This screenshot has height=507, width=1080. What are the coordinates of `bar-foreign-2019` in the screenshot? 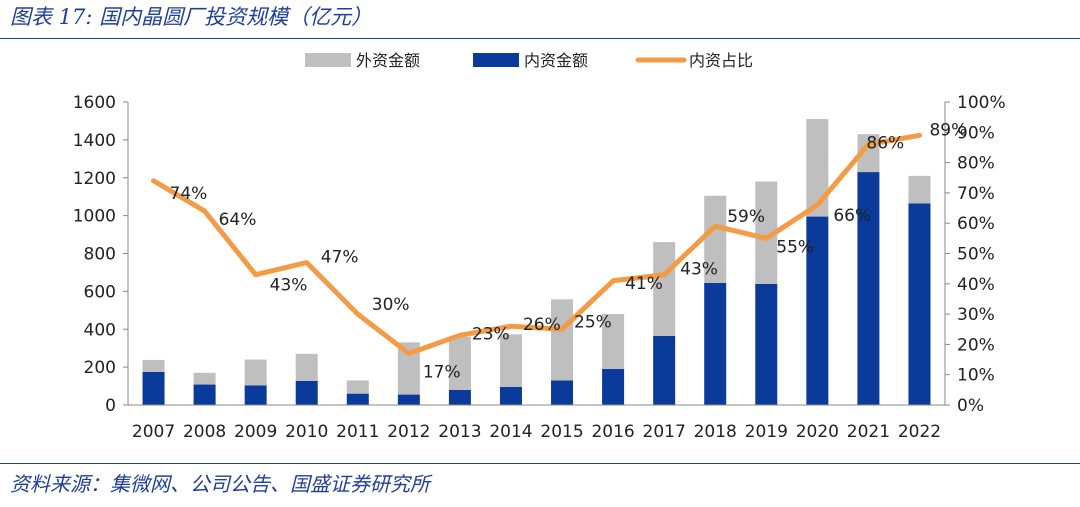 It's located at (766, 232).